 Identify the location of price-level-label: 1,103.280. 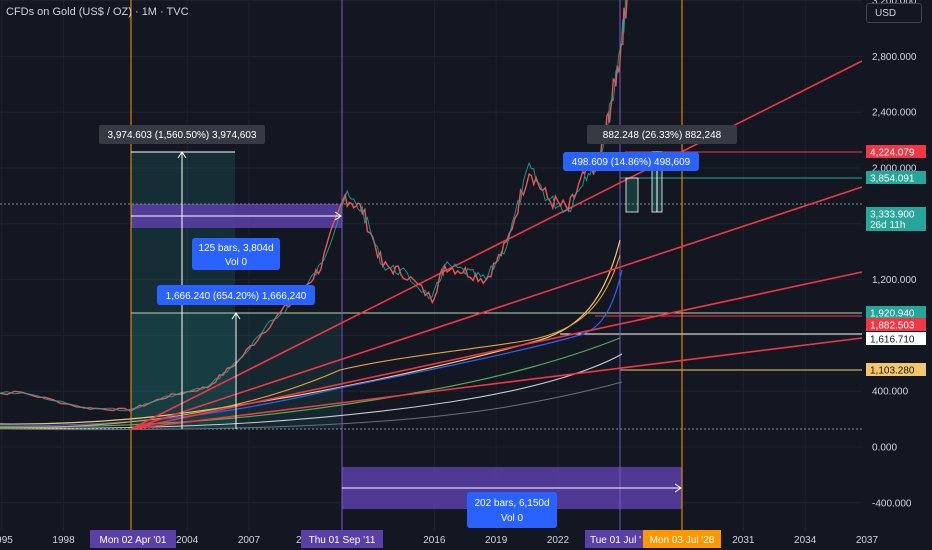
(892, 371).